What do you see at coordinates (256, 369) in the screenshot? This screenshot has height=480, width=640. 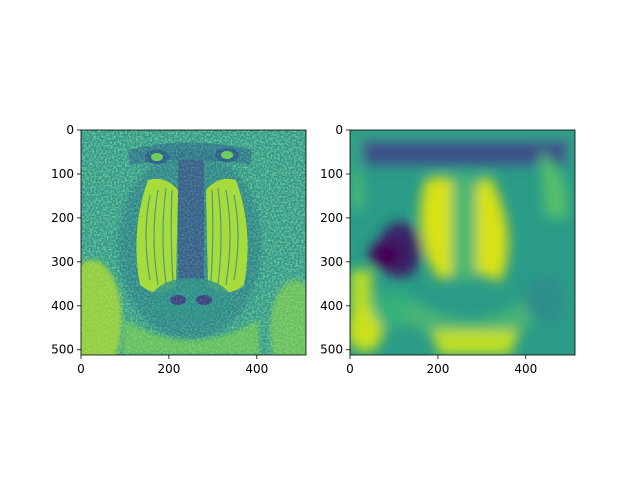 I see `left-image-panel-xtick-label-400: 400` at bounding box center [256, 369].